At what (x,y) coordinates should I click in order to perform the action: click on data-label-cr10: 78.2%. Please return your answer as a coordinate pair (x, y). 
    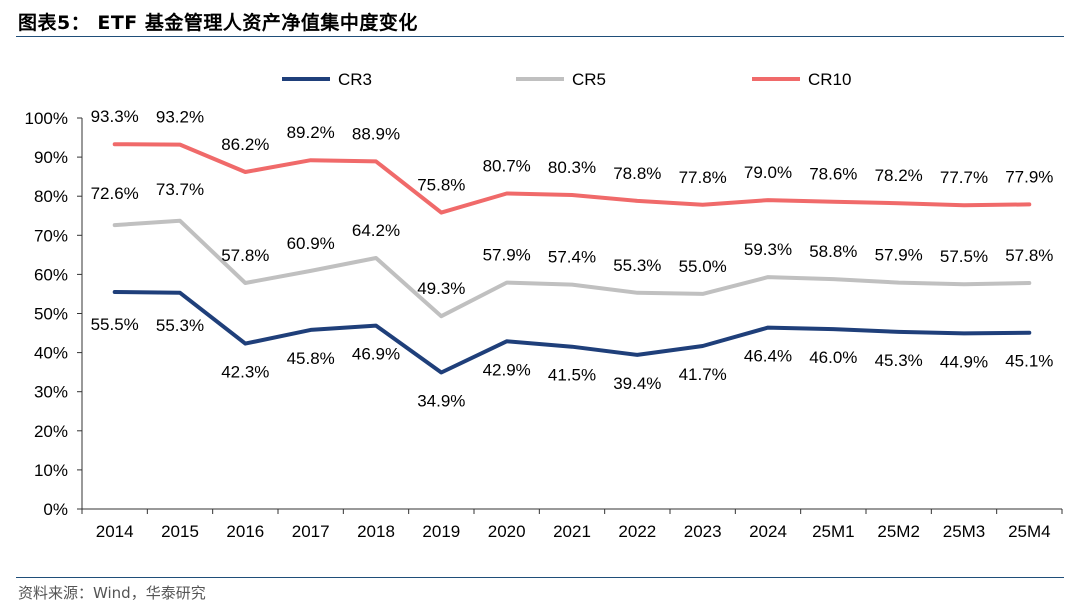
    Looking at the image, I should click on (899, 175).